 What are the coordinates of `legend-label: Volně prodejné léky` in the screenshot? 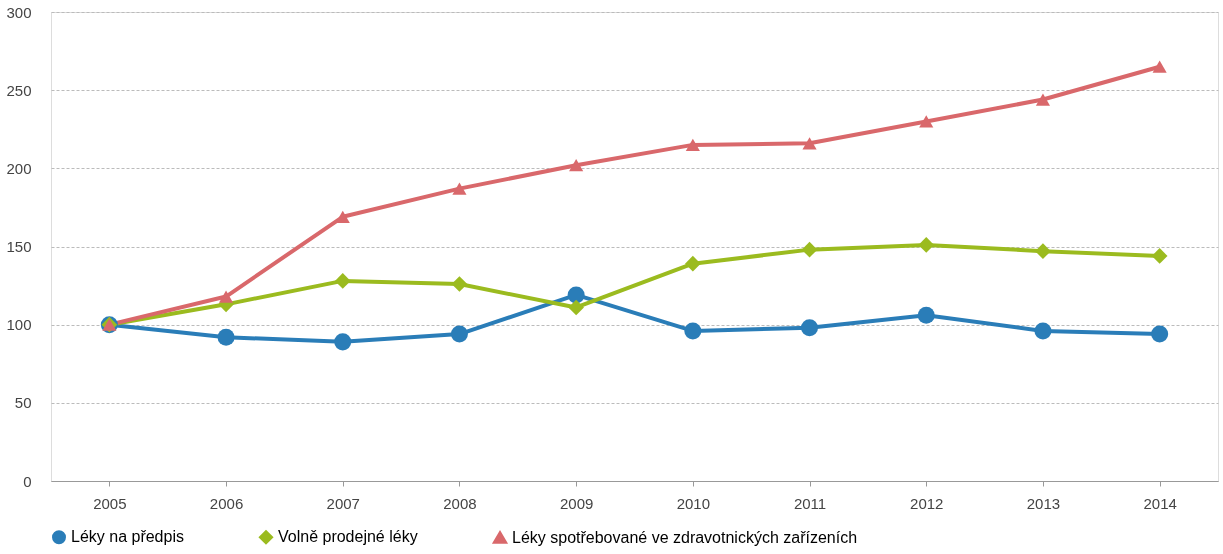 It's located at (348, 537).